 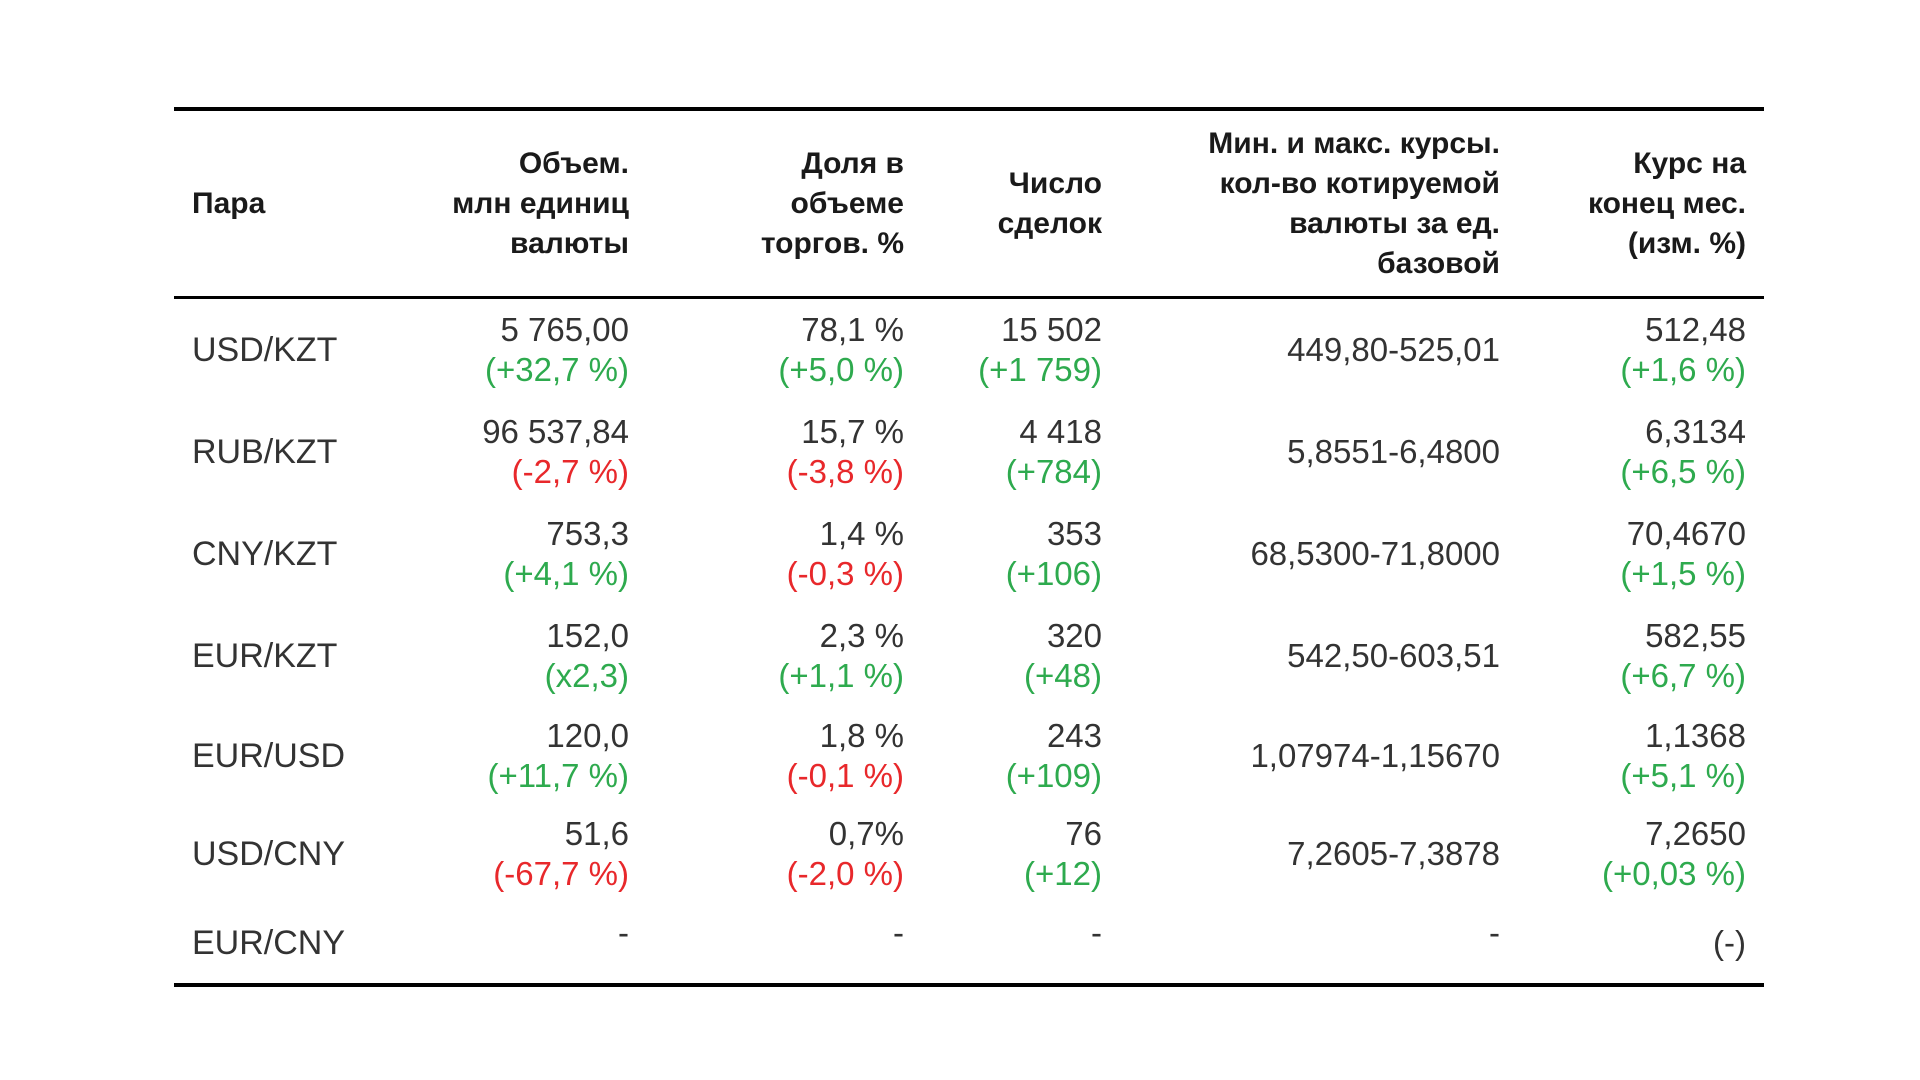 What do you see at coordinates (1695, 431) in the screenshot?
I see `close-value: 6,3134` at bounding box center [1695, 431].